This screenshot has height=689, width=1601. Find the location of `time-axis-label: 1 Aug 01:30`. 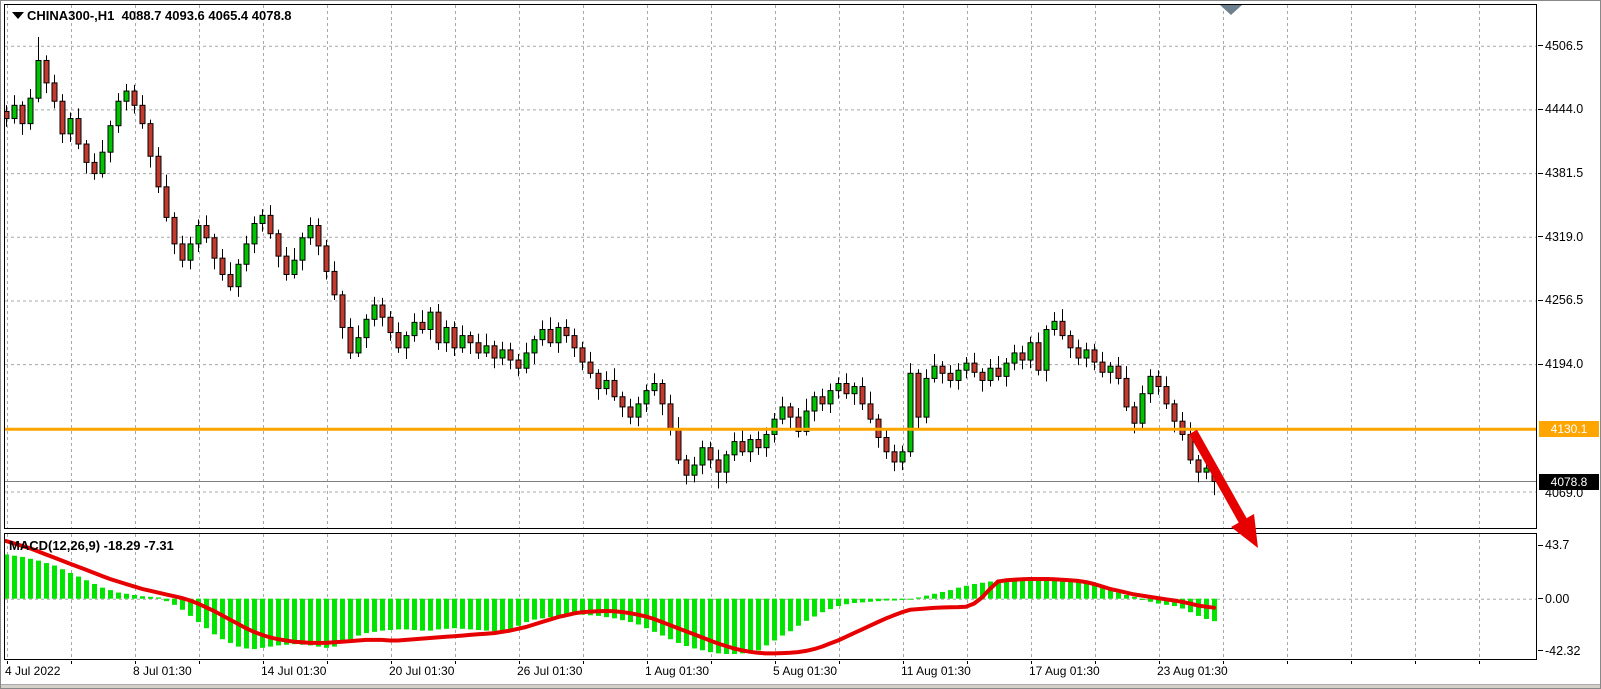

time-axis-label: 1 Aug 01:30 is located at coordinates (677, 671).